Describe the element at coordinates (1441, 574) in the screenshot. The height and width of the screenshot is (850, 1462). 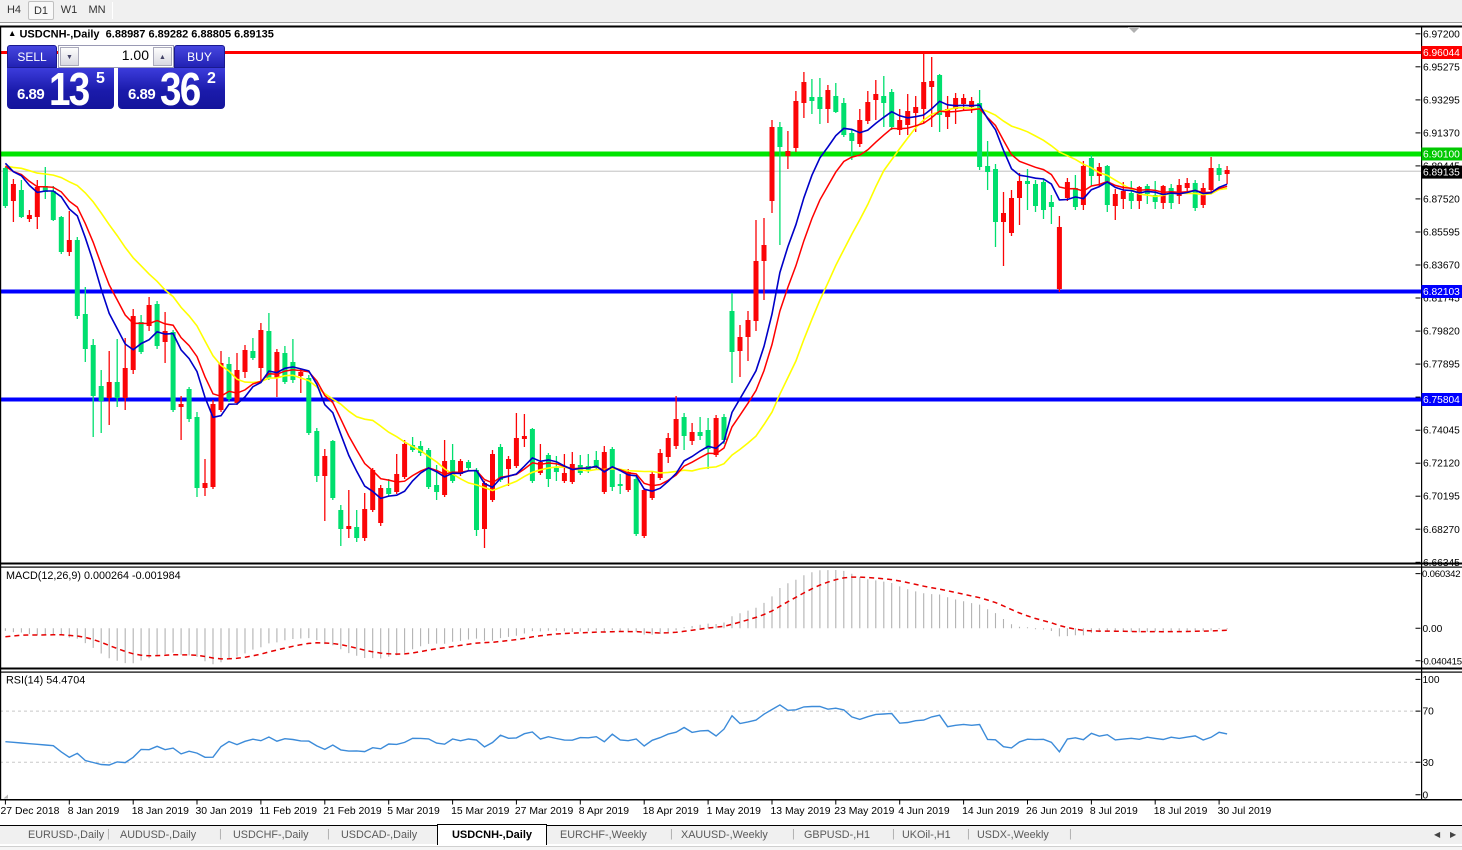
I see `svg-text: 0.060342` at that location.